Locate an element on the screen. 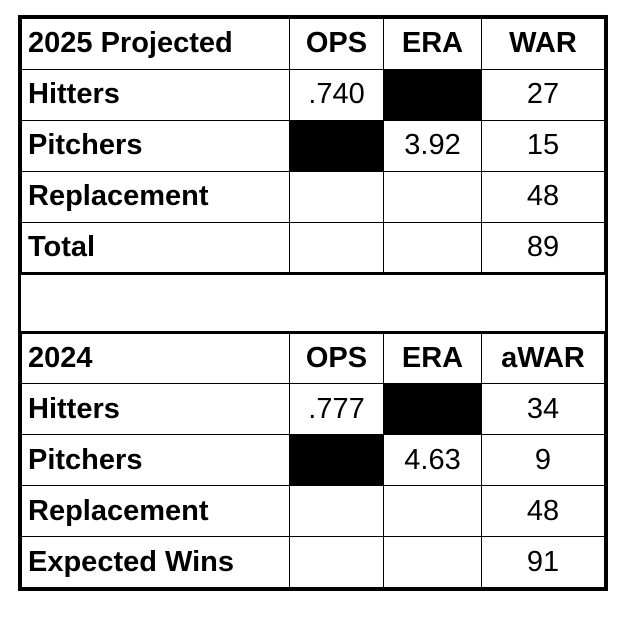  header-era-2025: ERA is located at coordinates (432, 44).